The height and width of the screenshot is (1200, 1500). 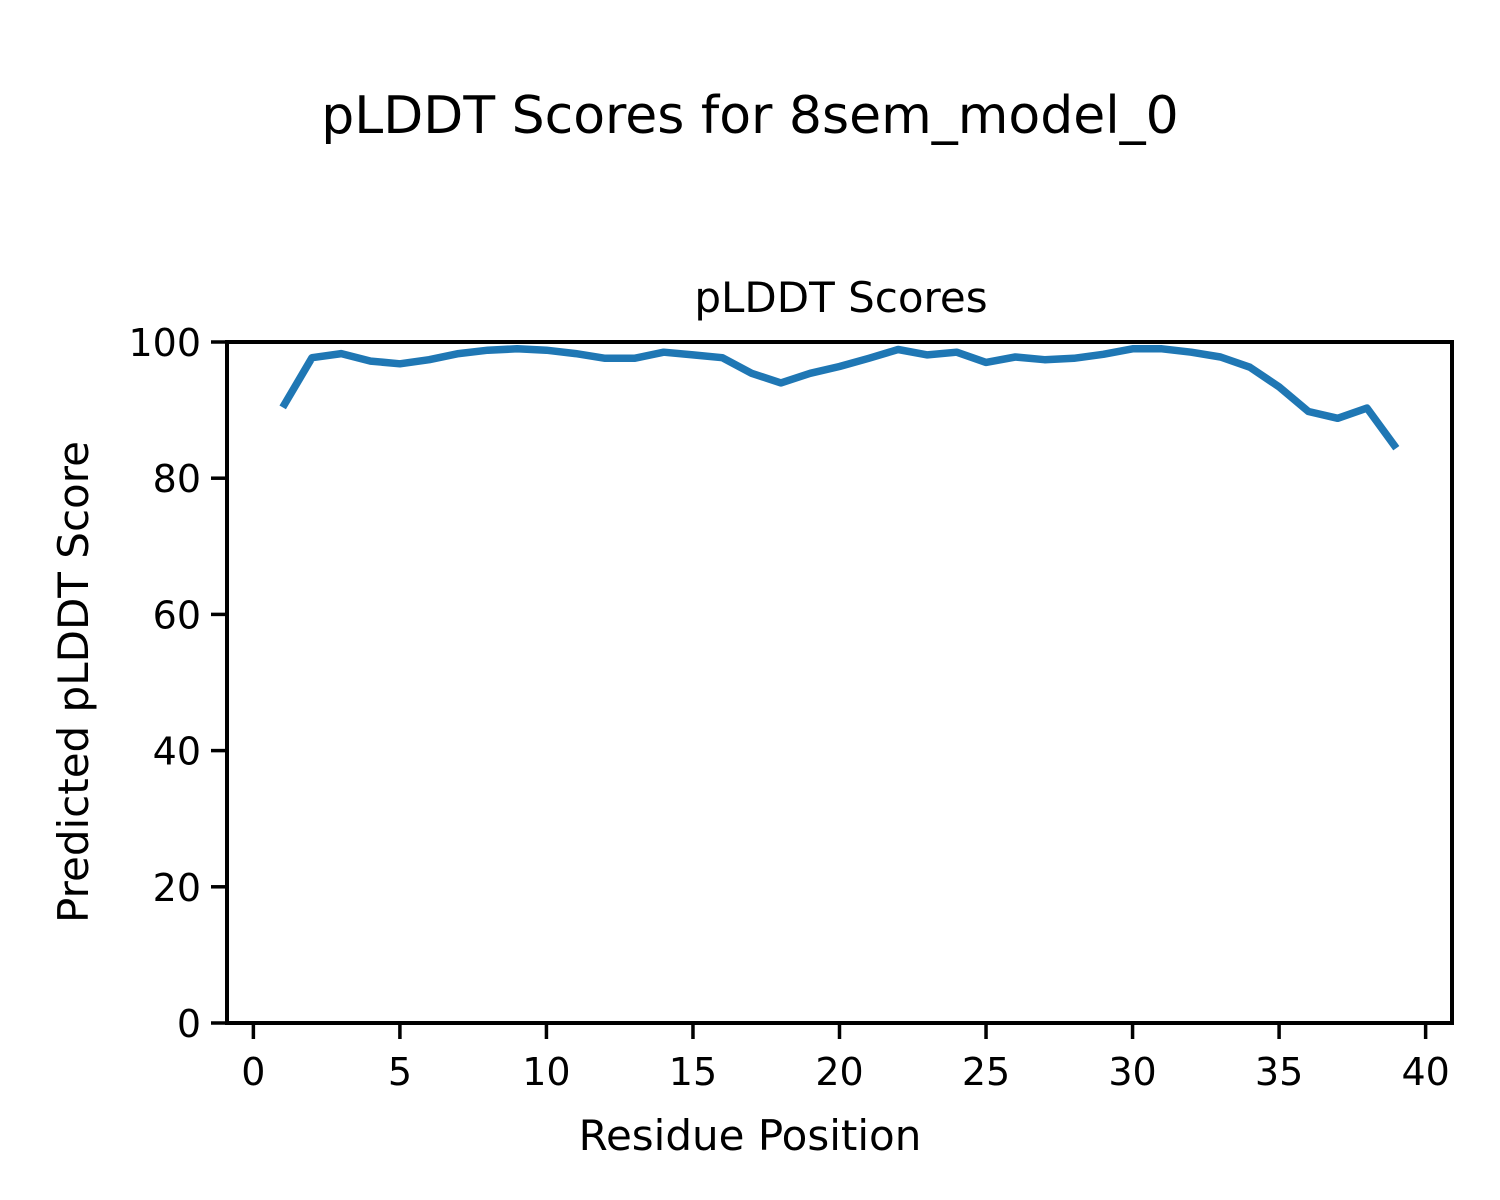 I want to click on plot-line, so click(x=839, y=398).